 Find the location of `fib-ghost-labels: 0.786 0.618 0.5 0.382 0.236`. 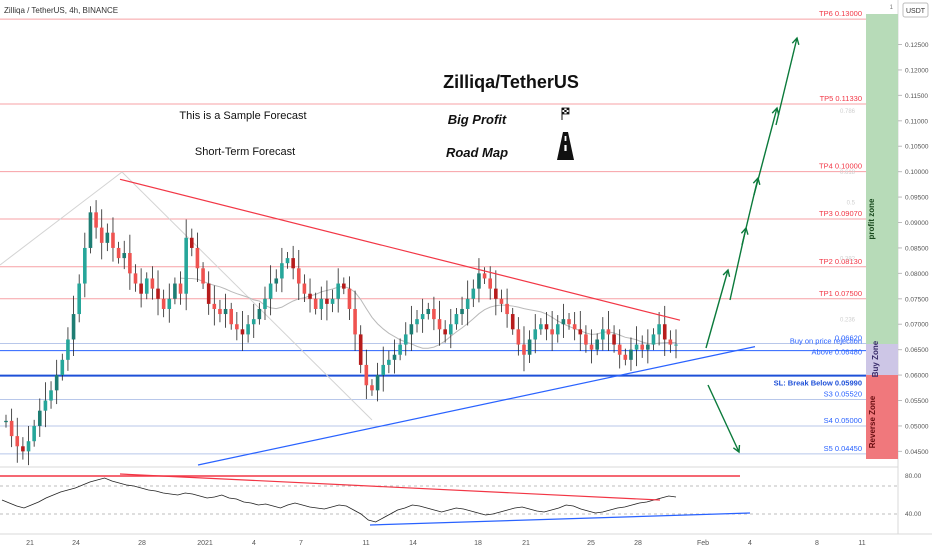

fib-ghost-labels: 0.786 0.618 0.5 0.382 0.236 is located at coordinates (848, 216).